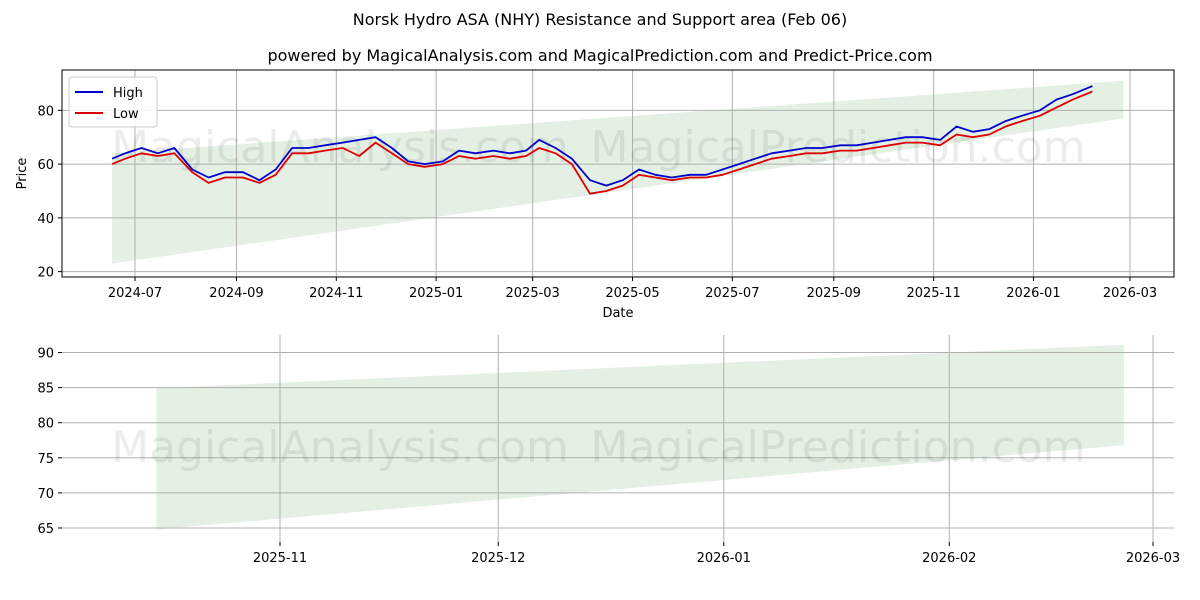  I want to click on series-low-line, so click(602, 142).